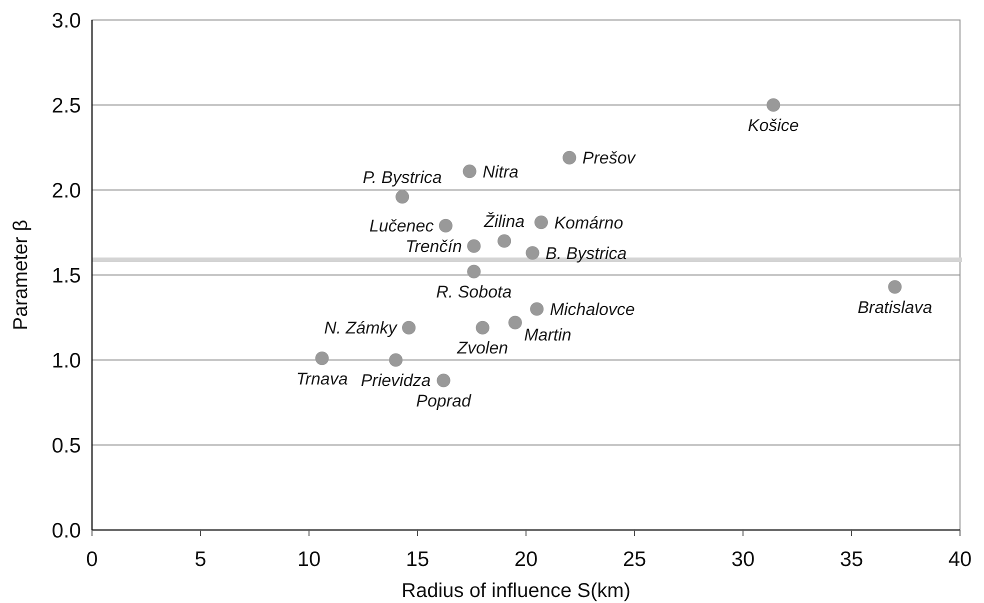 The height and width of the screenshot is (603, 984). I want to click on y-tick-label: 2.0, so click(66, 191).